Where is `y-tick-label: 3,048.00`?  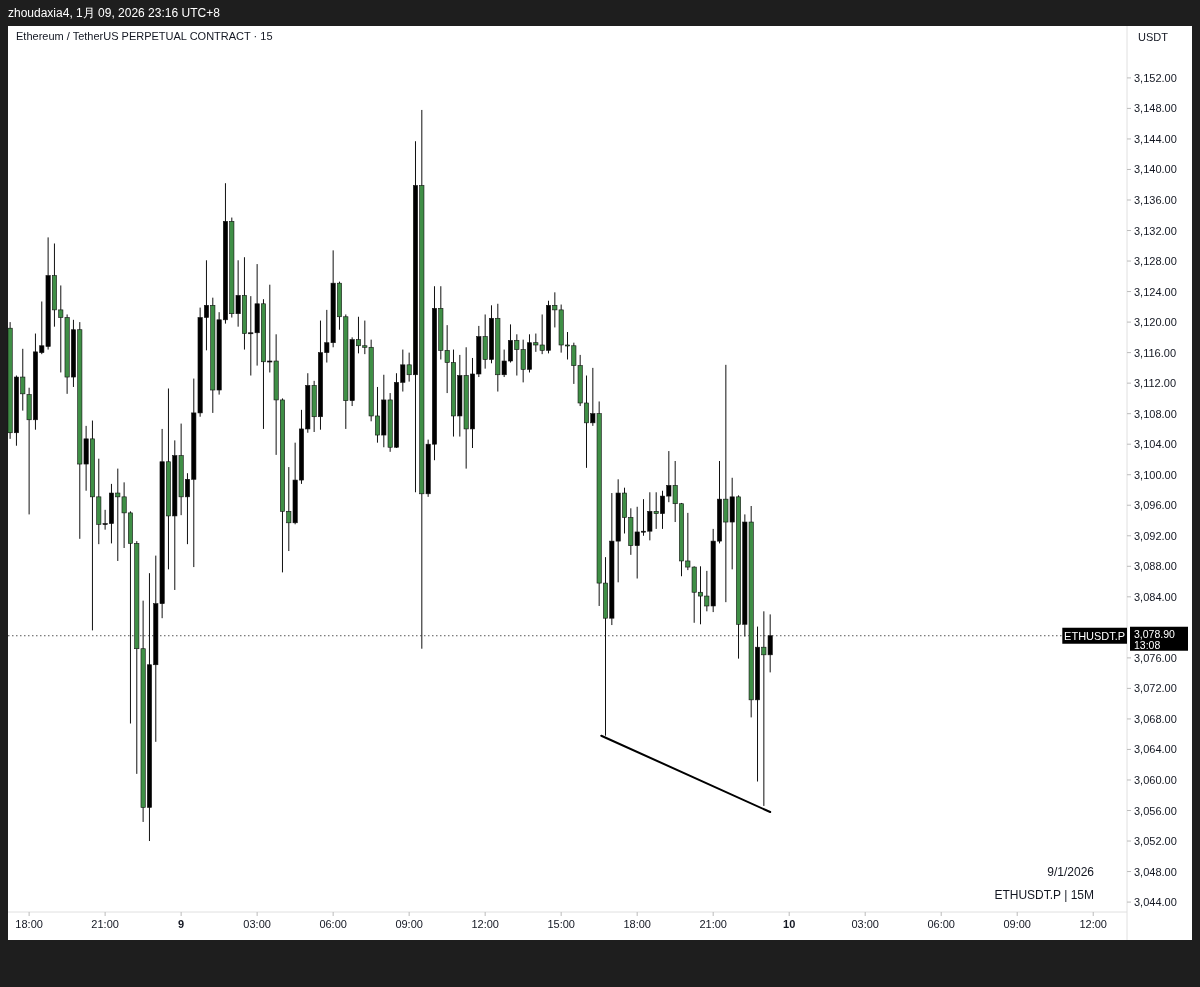
y-tick-label: 3,048.00 is located at coordinates (1155, 871).